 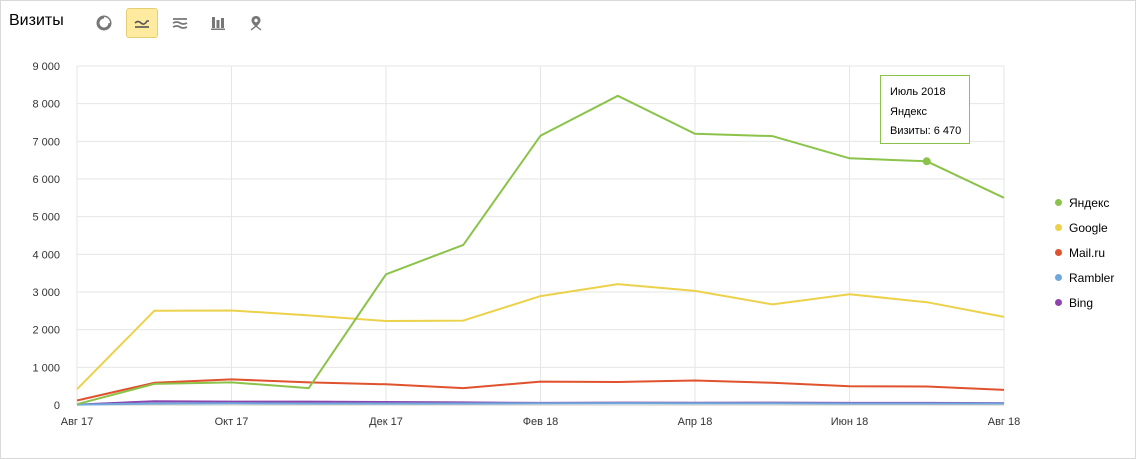 What do you see at coordinates (908, 111) in the screenshot?
I see `tooltip-series: Яндекс` at bounding box center [908, 111].